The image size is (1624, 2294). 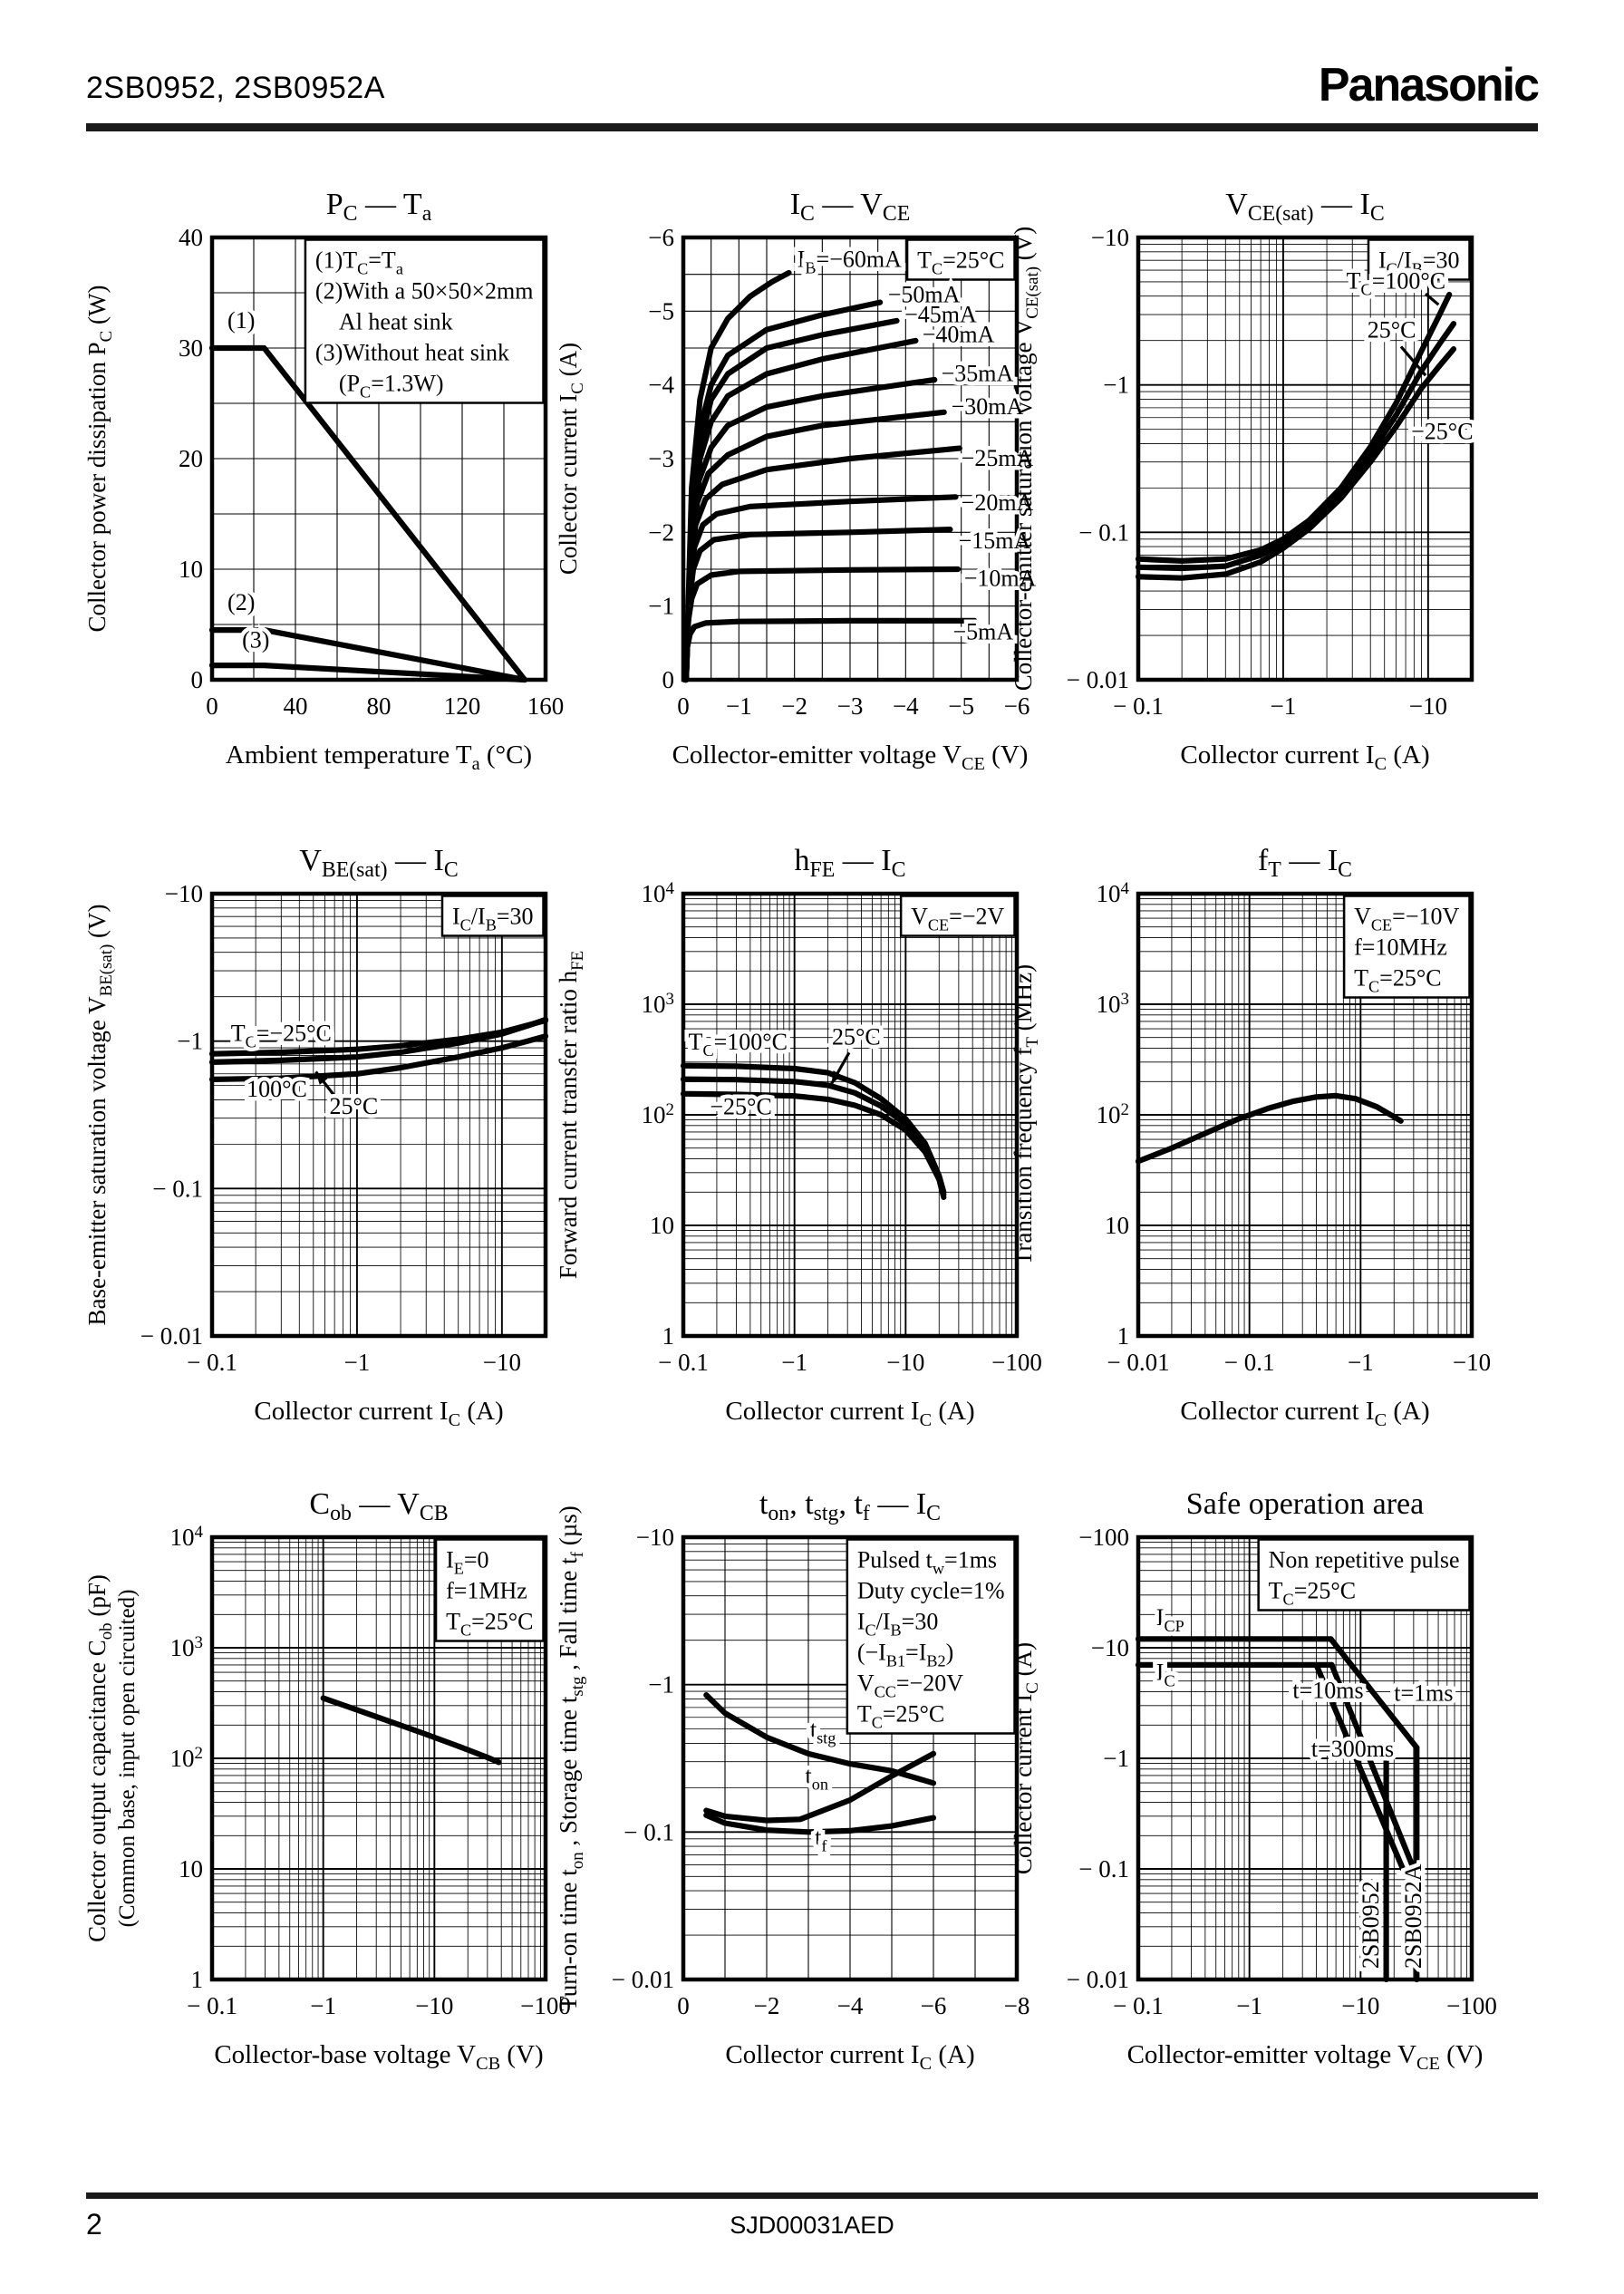 I want to click on svg-text:Collector-emitter voltage VCE: Collector-emitter voltage VCE (V), so click(x=1305, y=2057).